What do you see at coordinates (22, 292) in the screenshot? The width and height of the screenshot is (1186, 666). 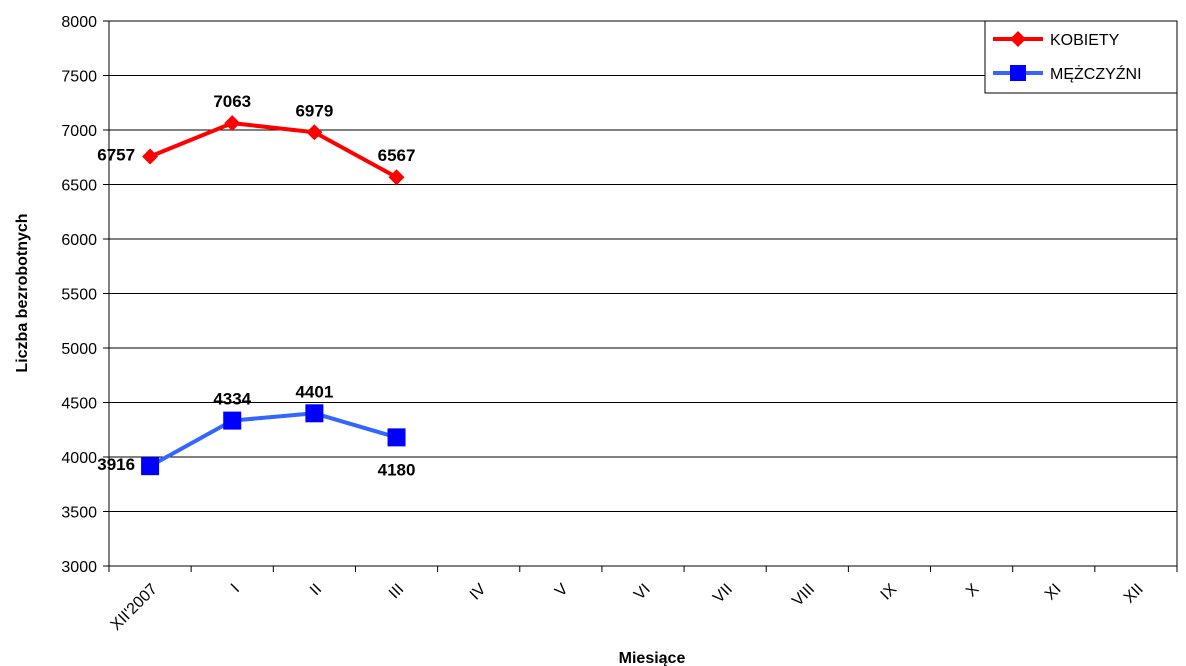 I see `y-axis-title: Liczba bezrobotnych` at bounding box center [22, 292].